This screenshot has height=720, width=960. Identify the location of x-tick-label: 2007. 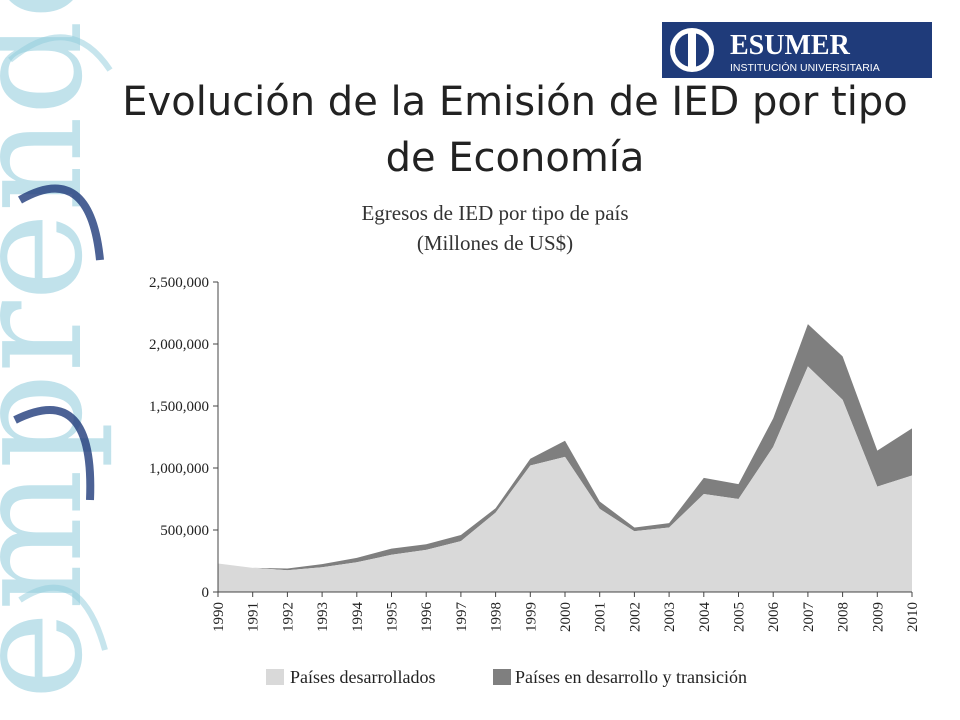
(809, 617).